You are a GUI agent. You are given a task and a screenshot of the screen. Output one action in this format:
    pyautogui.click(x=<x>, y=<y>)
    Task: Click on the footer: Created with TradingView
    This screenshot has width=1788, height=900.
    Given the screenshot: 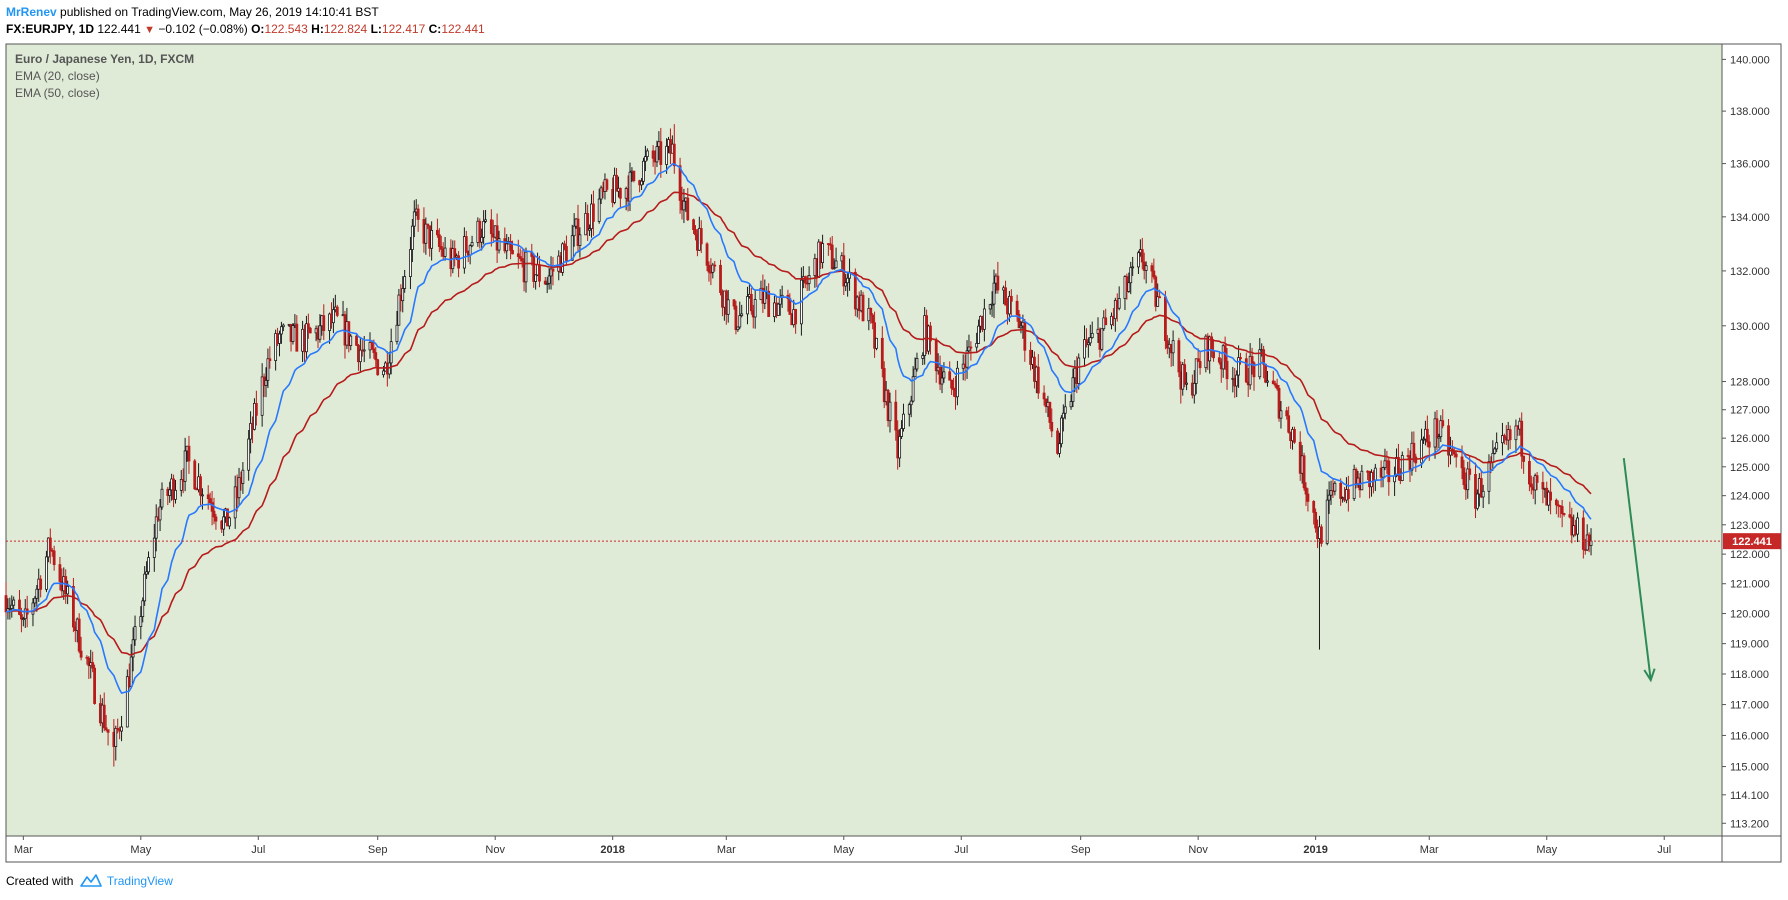 What is the action you would take?
    pyautogui.click(x=89, y=881)
    